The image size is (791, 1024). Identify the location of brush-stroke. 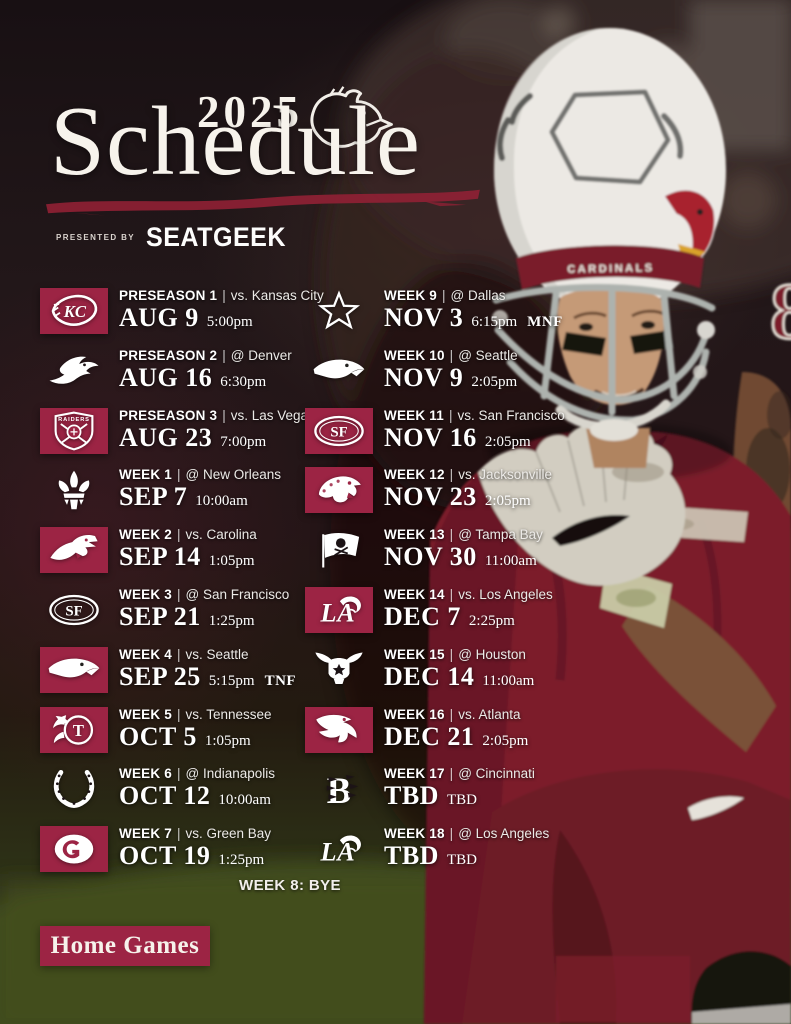
(263, 202).